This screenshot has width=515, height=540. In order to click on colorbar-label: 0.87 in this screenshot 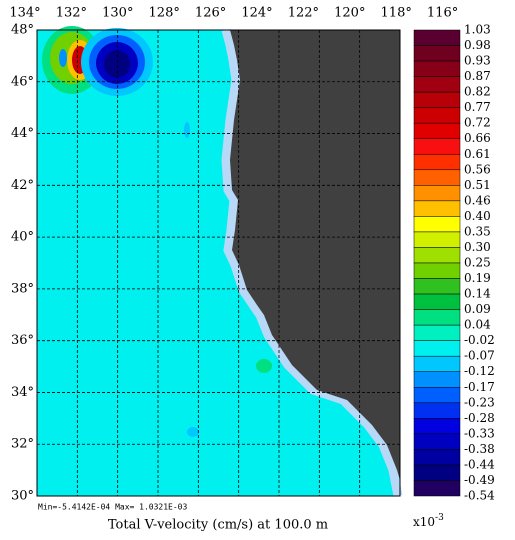, I will do `click(477, 76)`.